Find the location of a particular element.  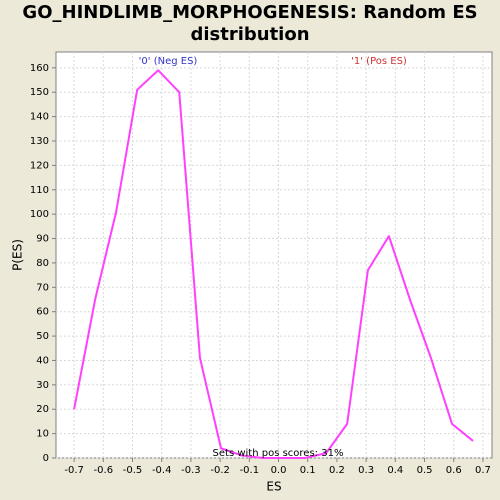

y-tick-label: 20 is located at coordinates (42, 409).